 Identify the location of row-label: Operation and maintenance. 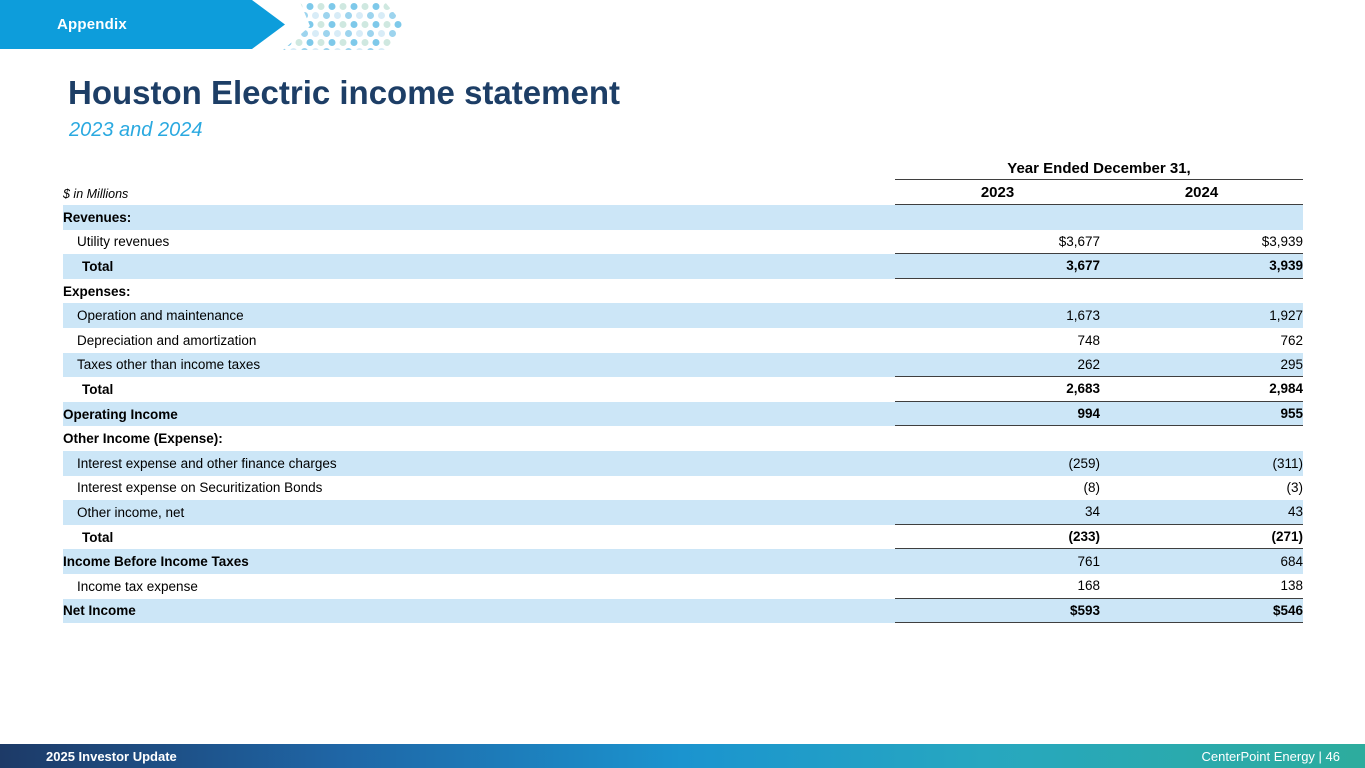
(160, 316).